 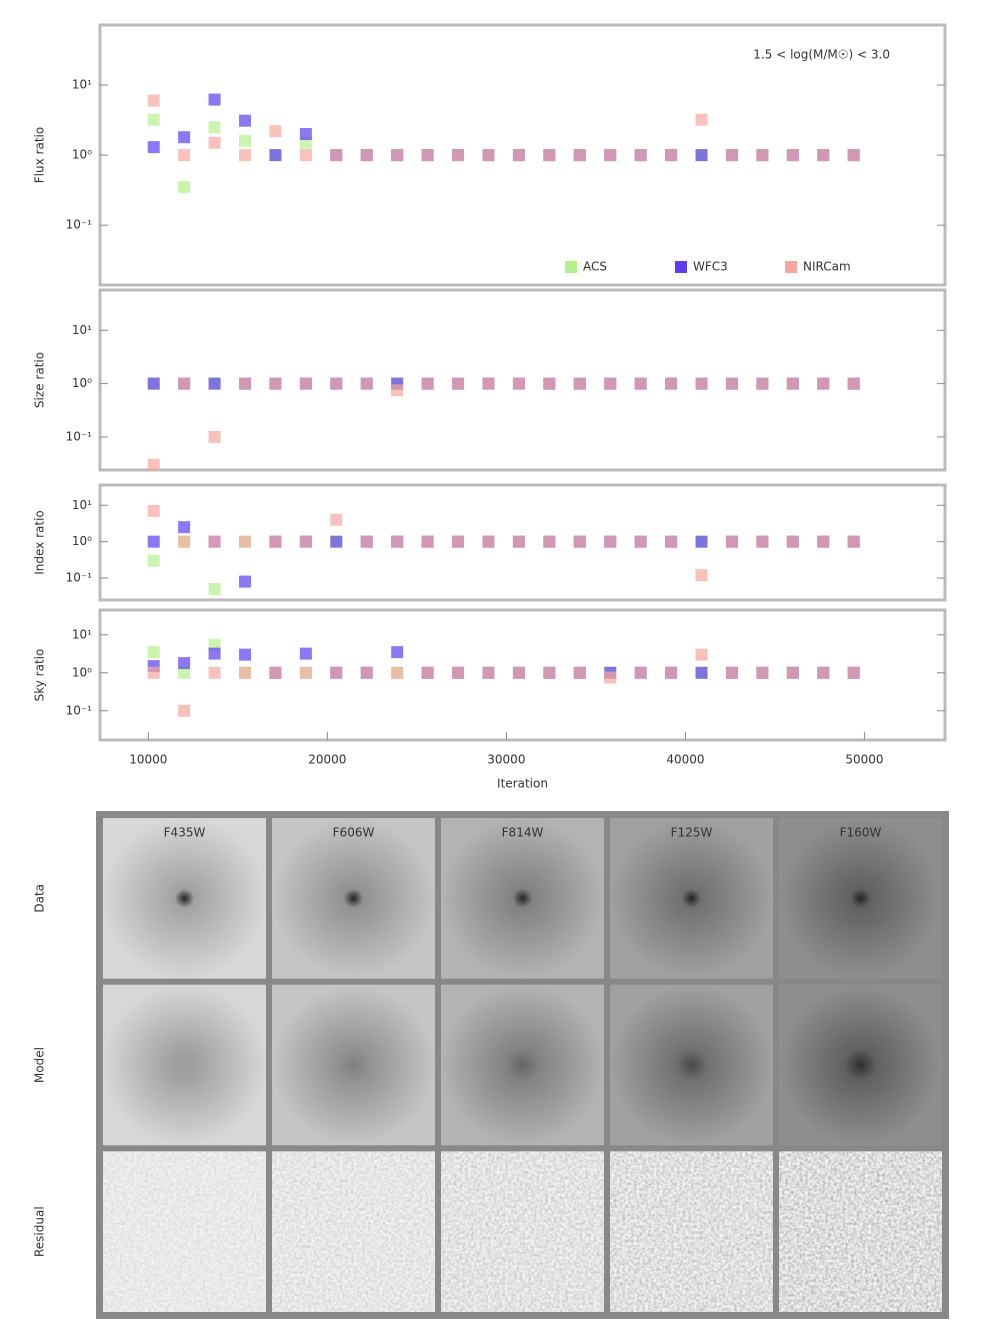 I want to click on legend-label: NIRCam, so click(x=827, y=267).